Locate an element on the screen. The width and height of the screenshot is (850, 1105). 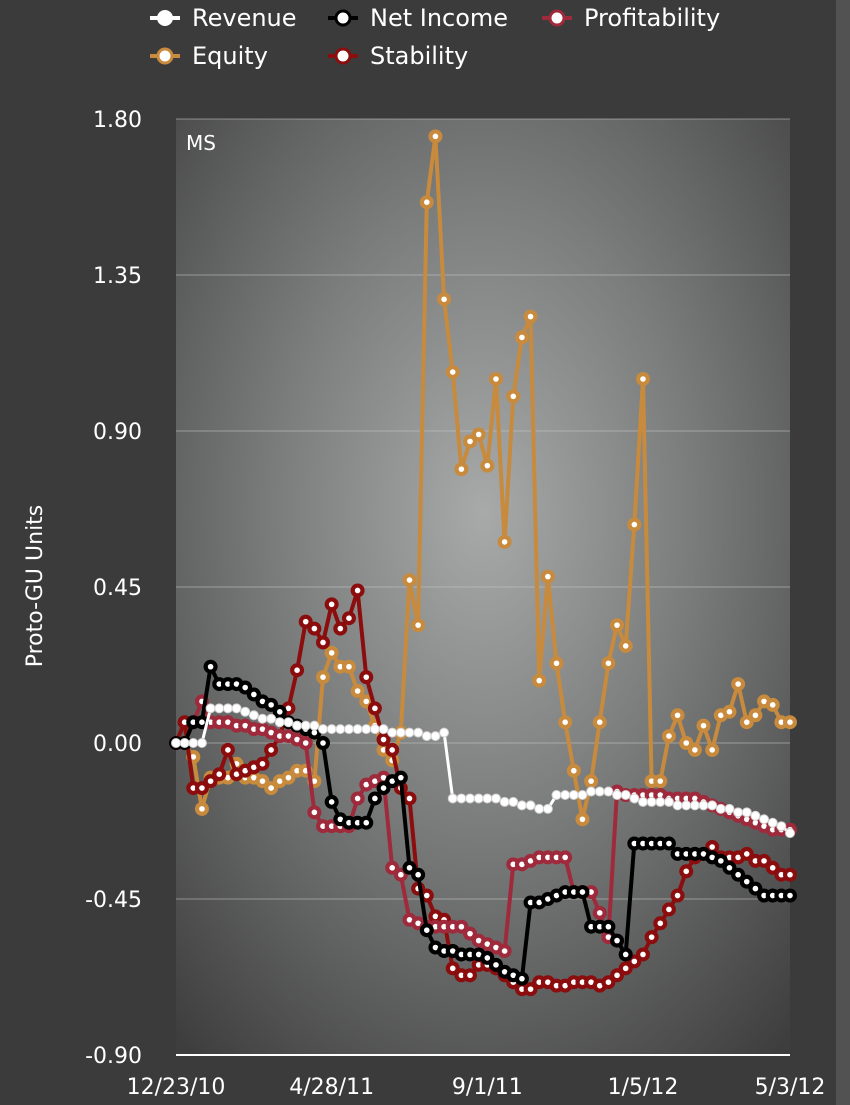
legend-item-stability: Stability is located at coordinates (398, 56).